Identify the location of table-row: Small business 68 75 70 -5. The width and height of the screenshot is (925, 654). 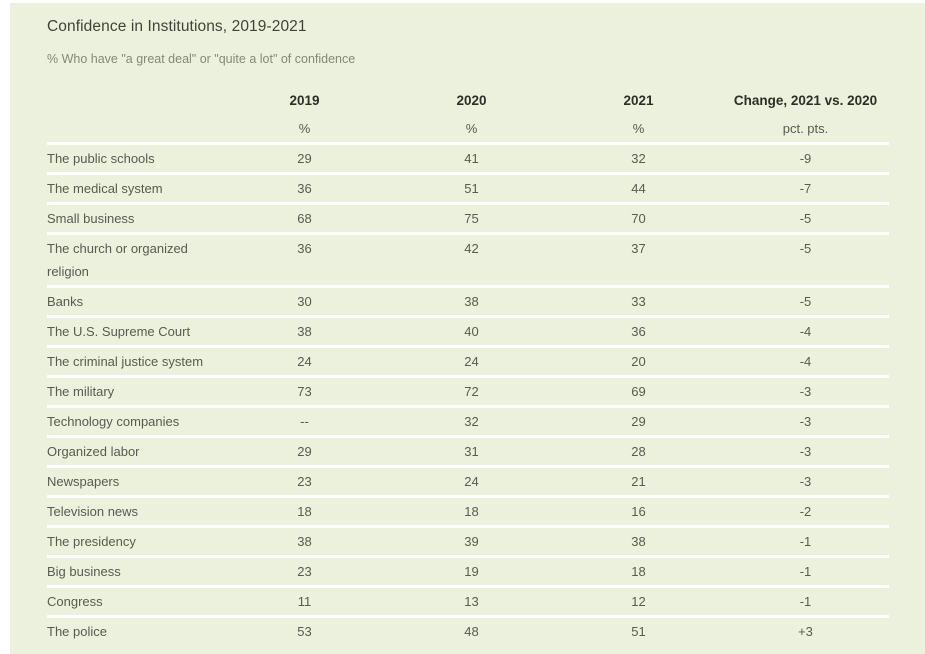
(468, 217).